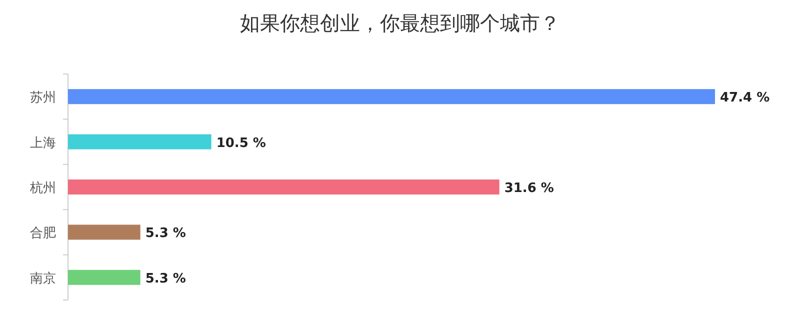  What do you see at coordinates (43, 278) in the screenshot?
I see `y-tick-label: 南京` at bounding box center [43, 278].